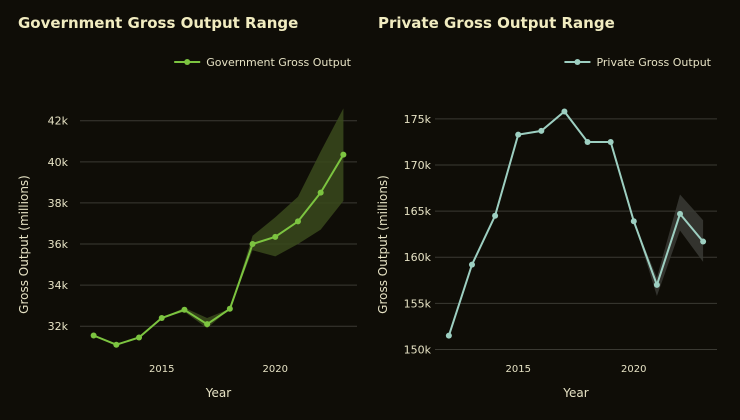 The height and width of the screenshot is (420, 740). What do you see at coordinates (278, 62) in the screenshot?
I see `legend-label: Government Gross Output` at bounding box center [278, 62].